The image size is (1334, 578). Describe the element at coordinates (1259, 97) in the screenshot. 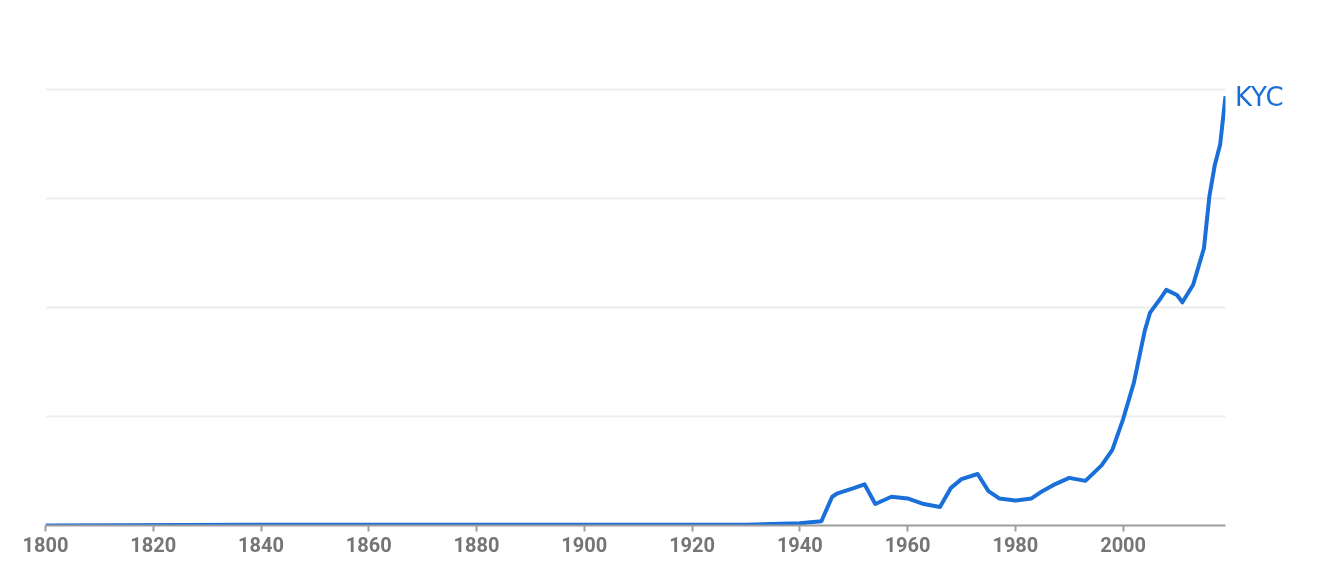

I see `series-label: KYC` at that location.